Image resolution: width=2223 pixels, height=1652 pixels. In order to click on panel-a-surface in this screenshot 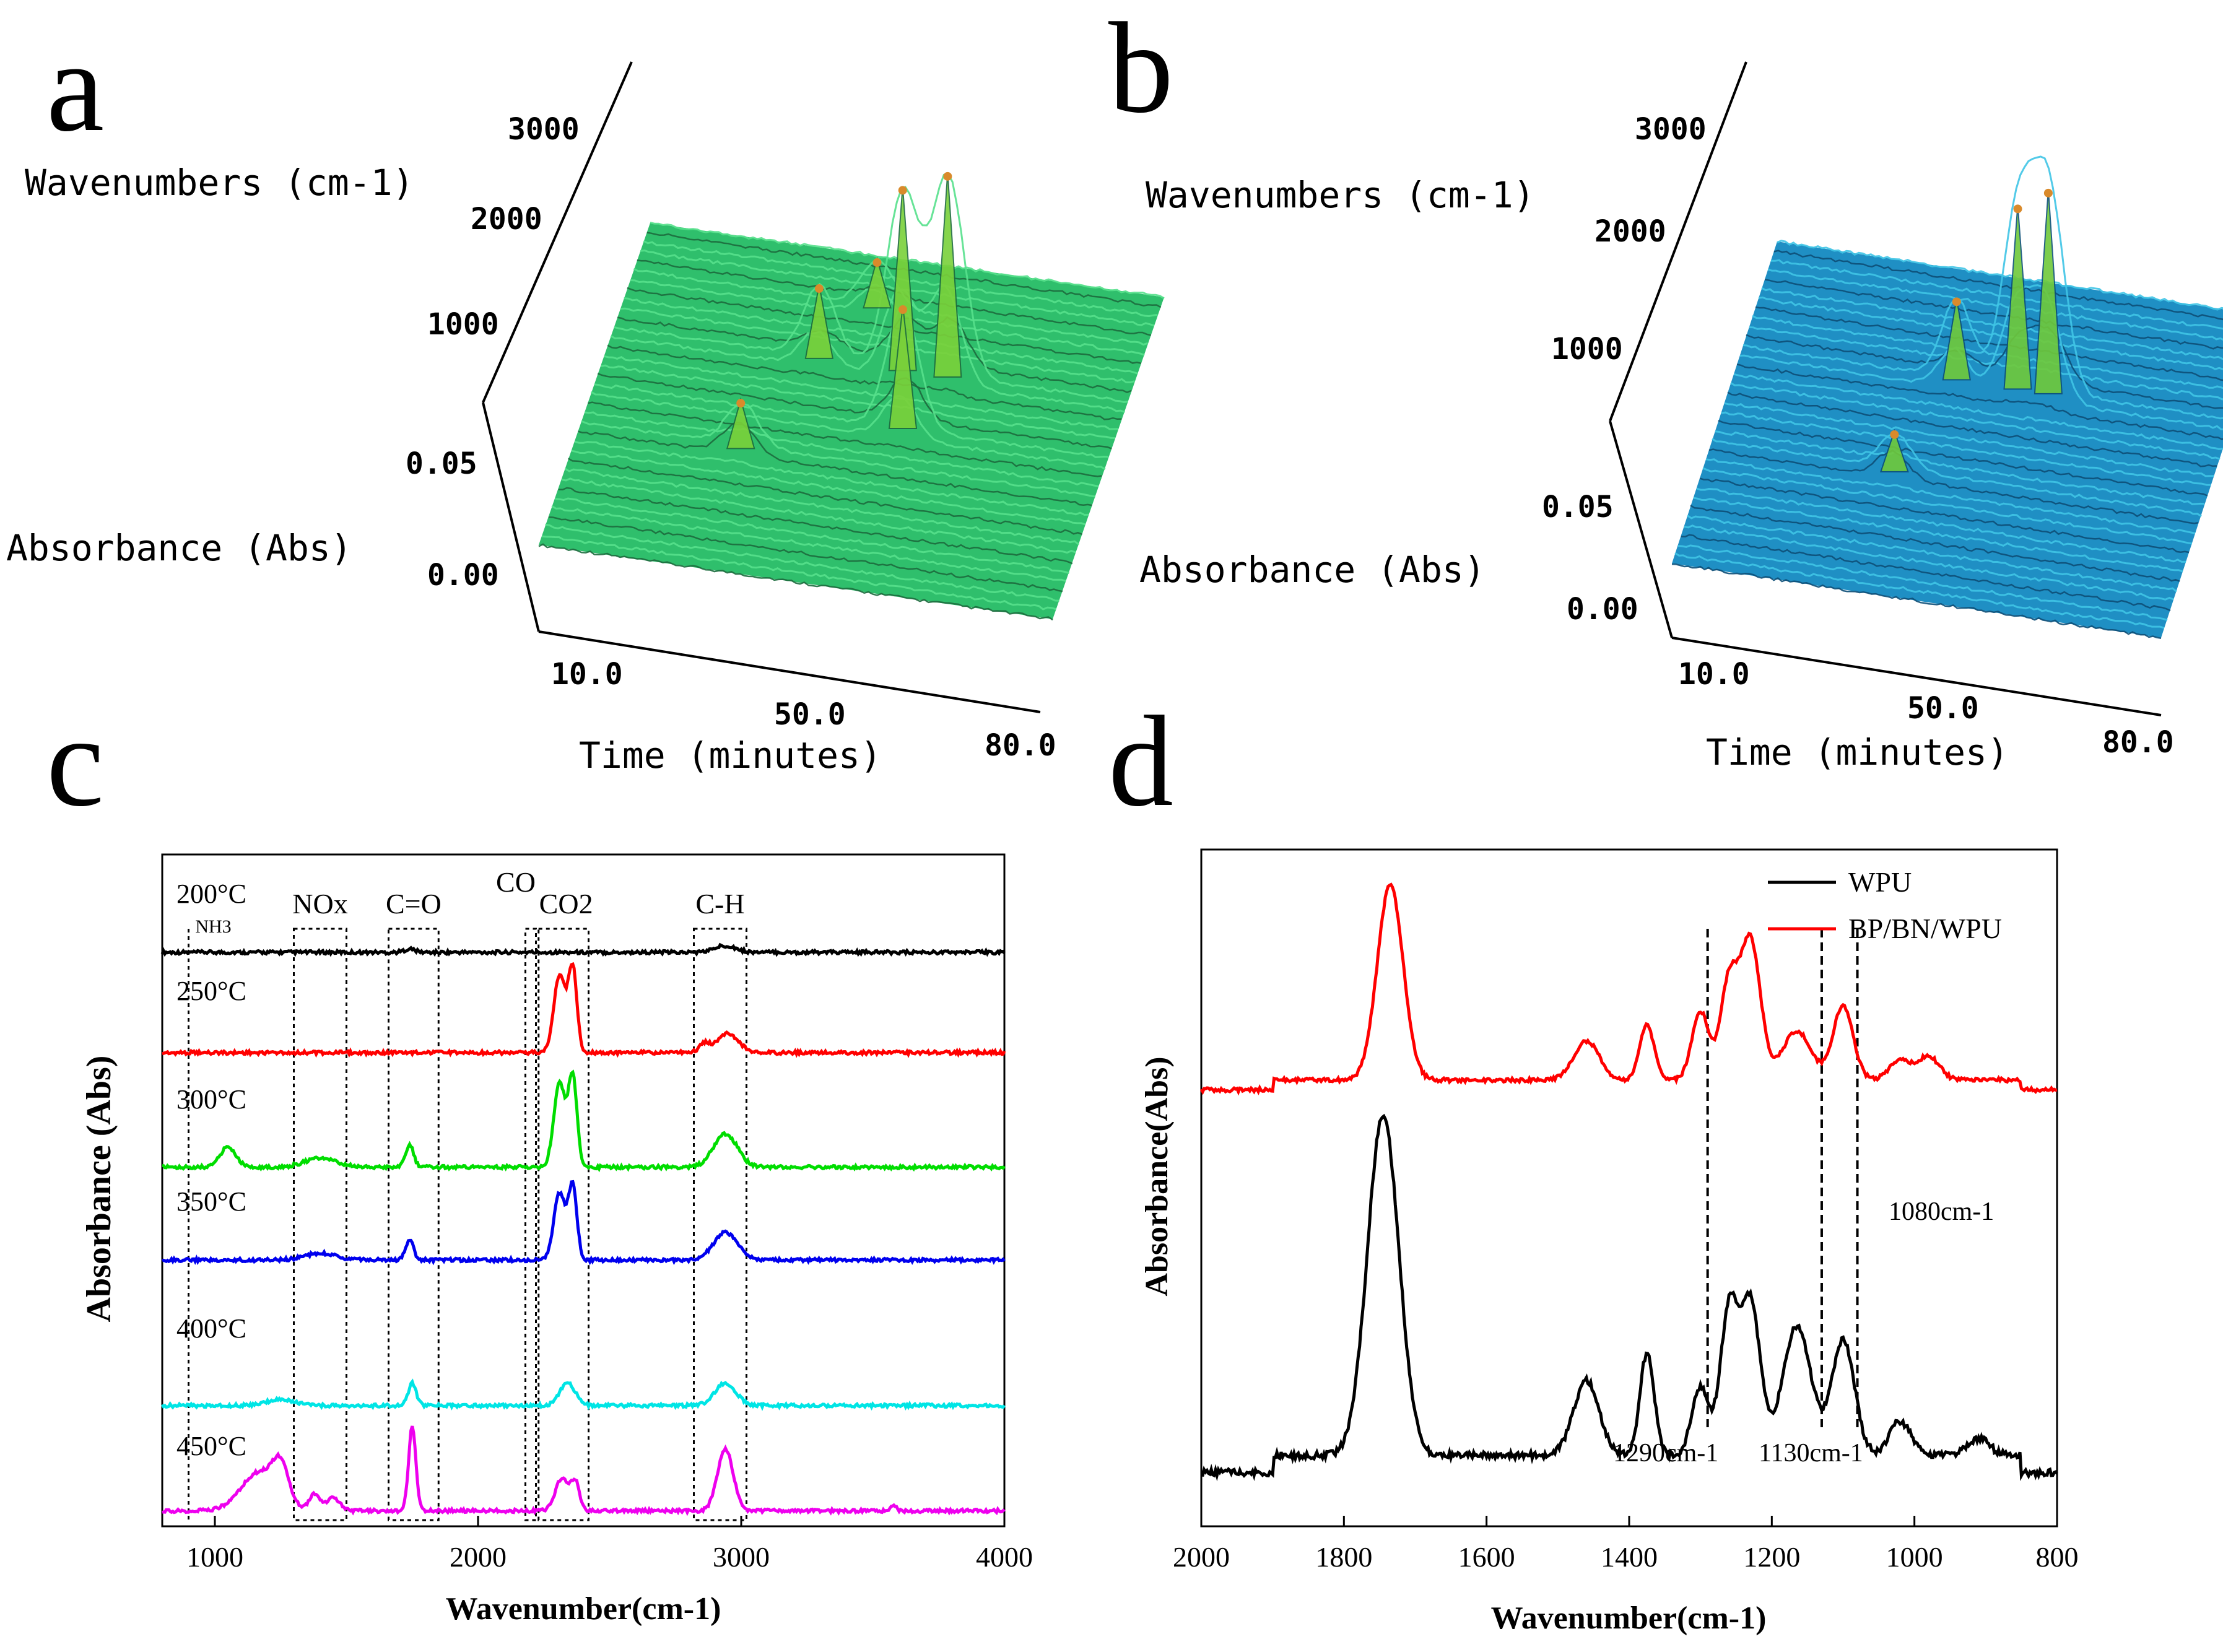, I will do `click(851, 396)`.